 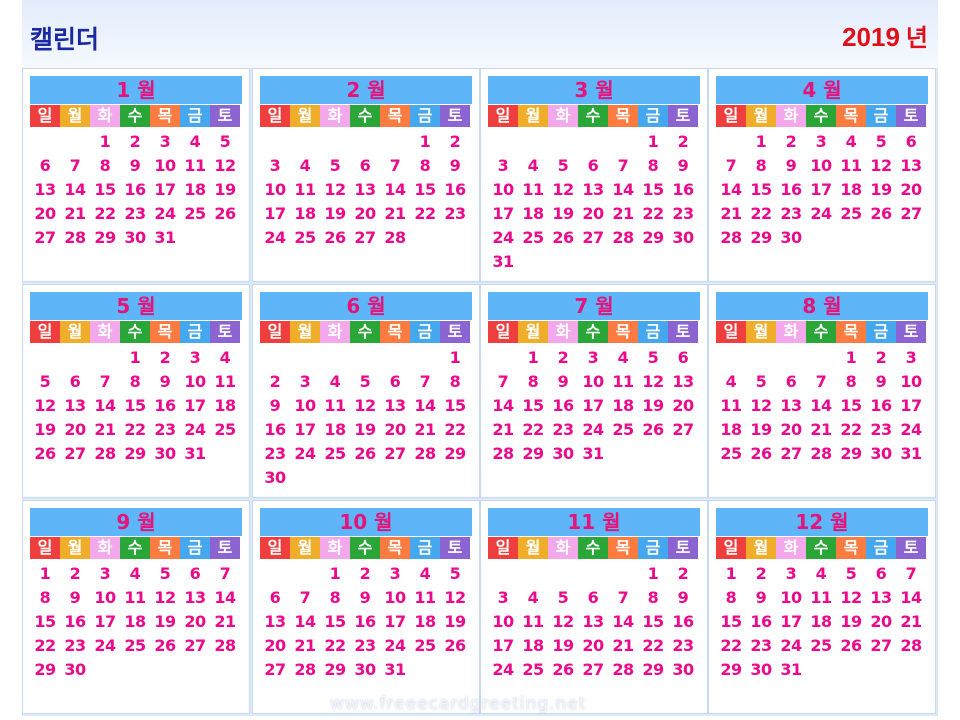 What do you see at coordinates (594, 306) in the screenshot?
I see `month-title: 7 월` at bounding box center [594, 306].